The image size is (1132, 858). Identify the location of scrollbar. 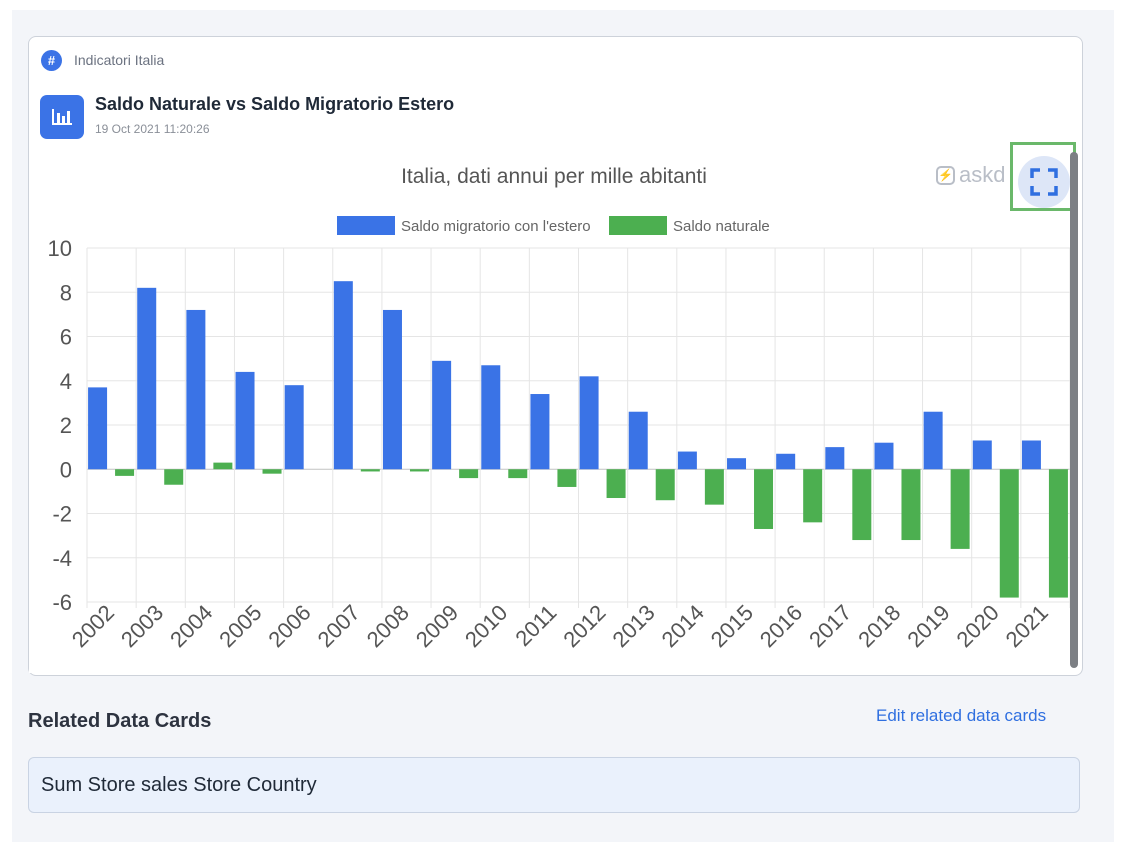
(1074, 410).